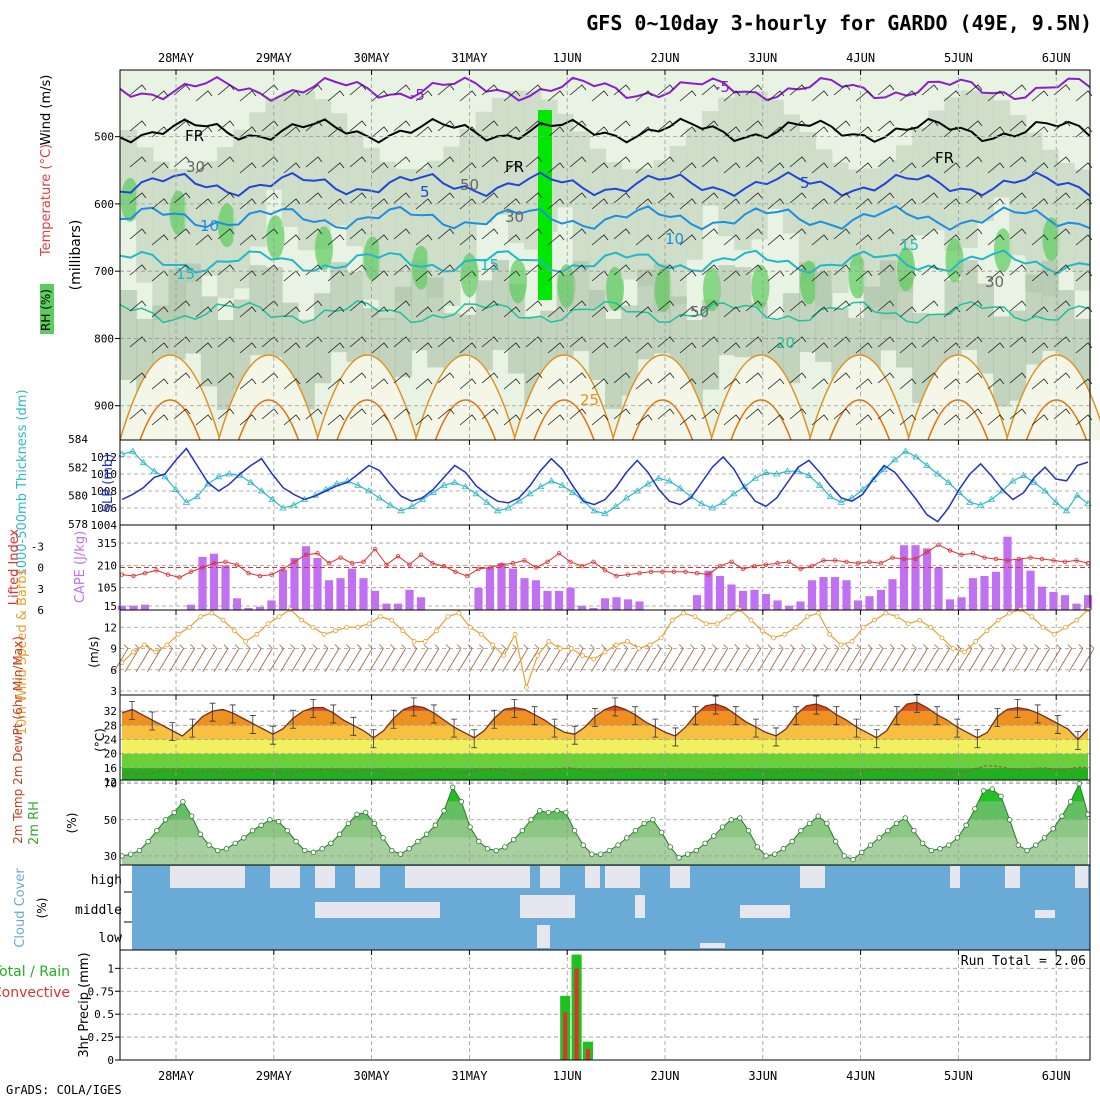  I want to click on temp-30-contour, so click(859, 420).